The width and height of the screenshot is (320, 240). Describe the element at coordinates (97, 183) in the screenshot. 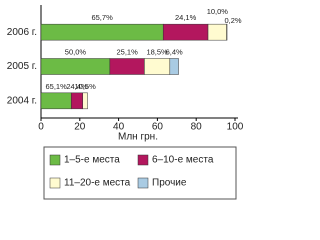

I see `legend-label: 11–20-е места` at that location.